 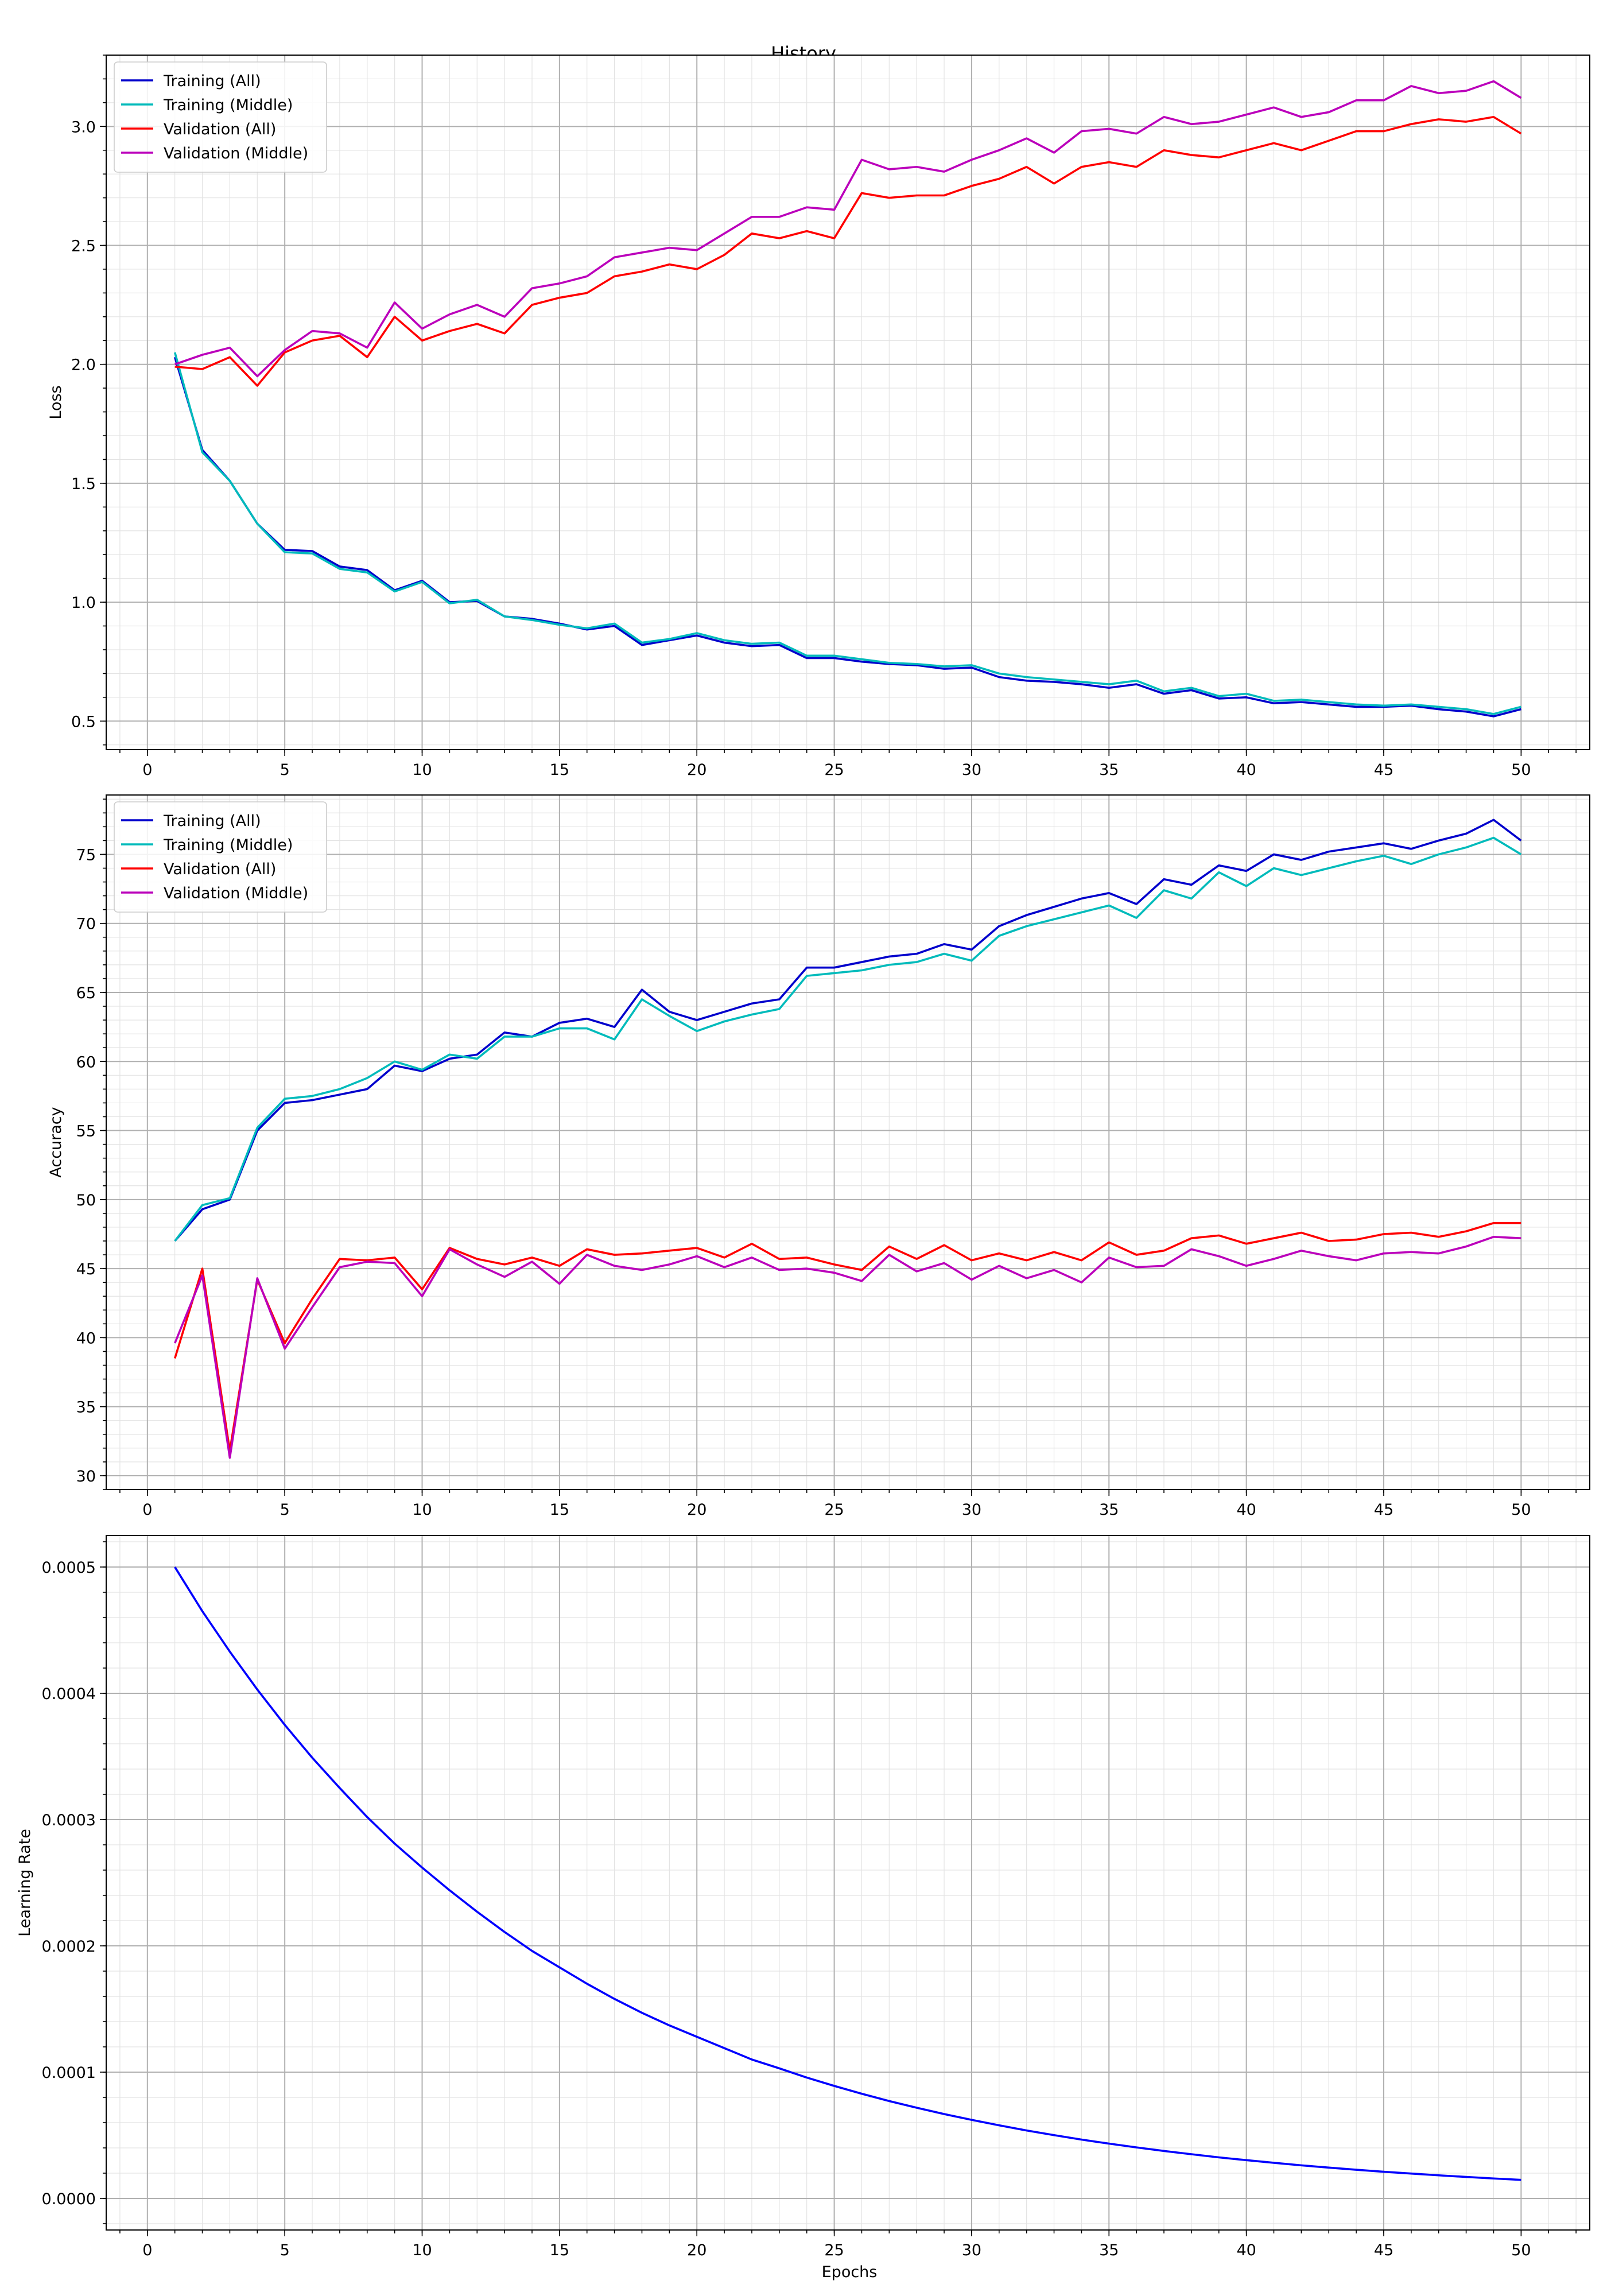 I want to click on y-tick-label: 0.5, so click(x=83, y=722).